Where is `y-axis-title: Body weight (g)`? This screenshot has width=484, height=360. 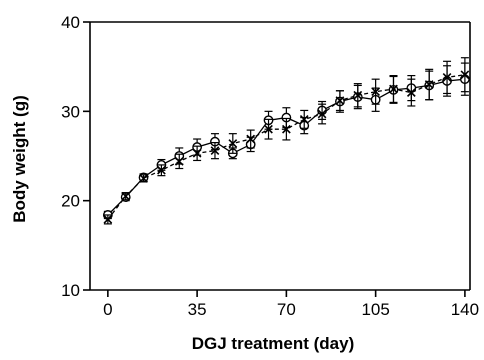 y-axis-title: Body weight (g) is located at coordinates (19, 158).